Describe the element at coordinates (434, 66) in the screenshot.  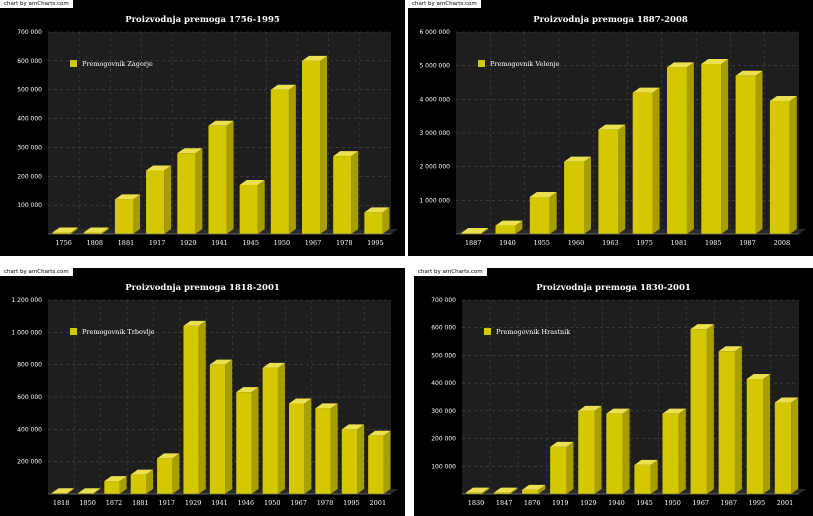
I see `y-tick-label: 5 000 000` at that location.